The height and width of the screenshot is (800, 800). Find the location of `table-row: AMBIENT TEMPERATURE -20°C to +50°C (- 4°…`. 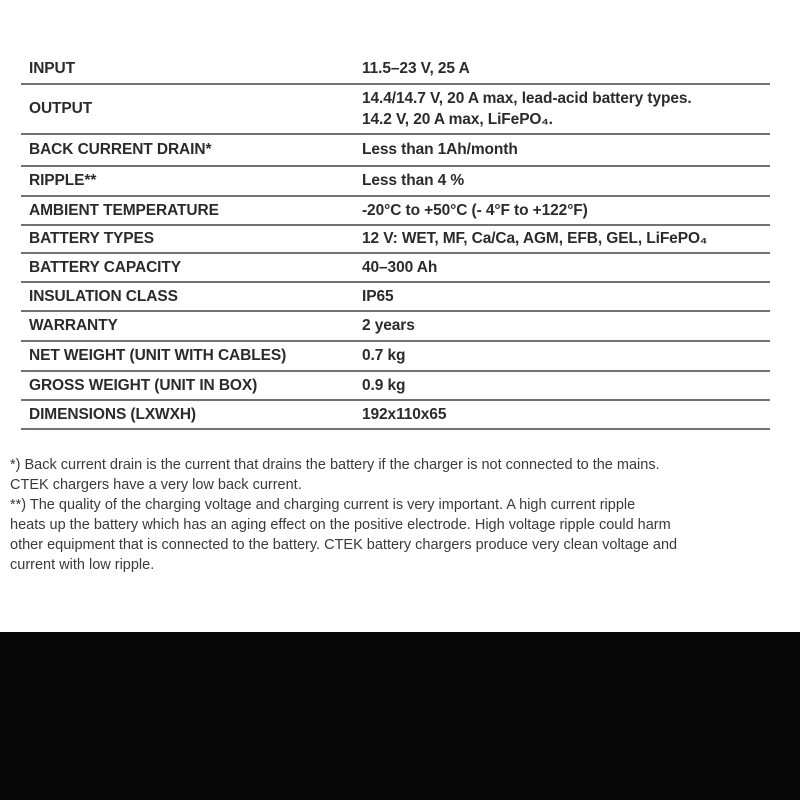

table-row: AMBIENT TEMPERATURE -20°C to +50°C (- 4°… is located at coordinates (395, 211).